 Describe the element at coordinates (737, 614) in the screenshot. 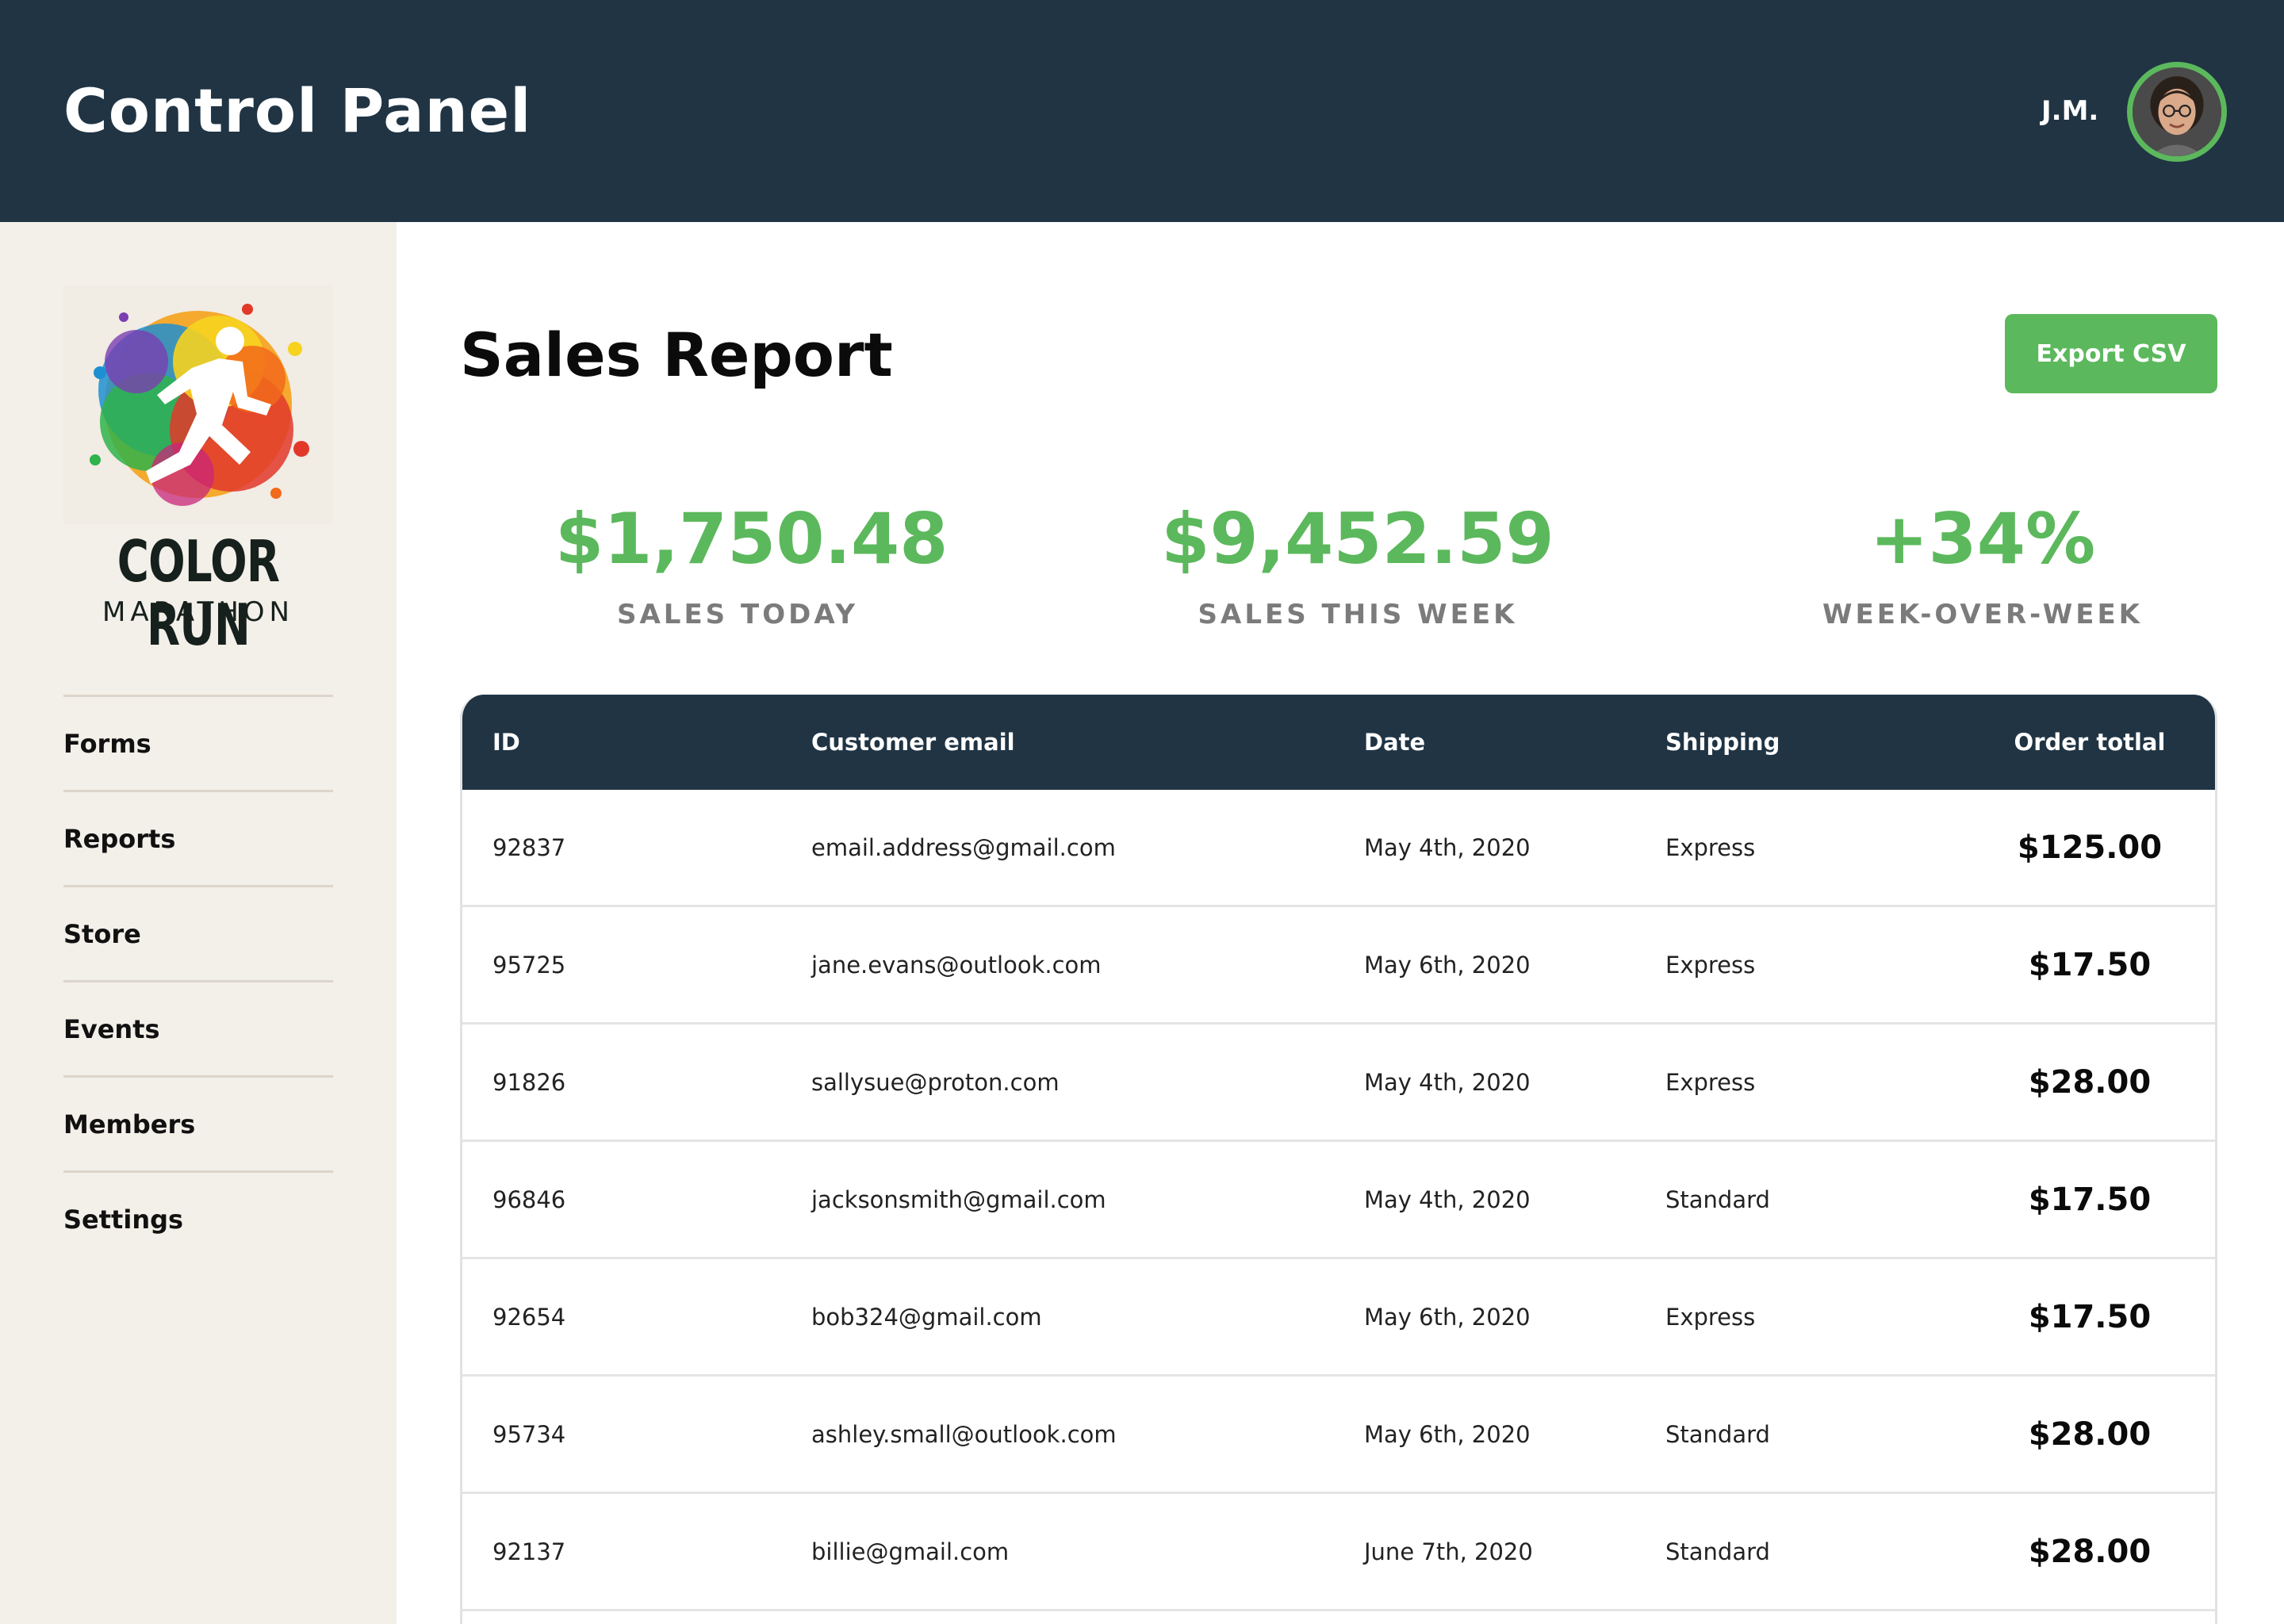

I see `stat-label: SALES TODAY` at that location.